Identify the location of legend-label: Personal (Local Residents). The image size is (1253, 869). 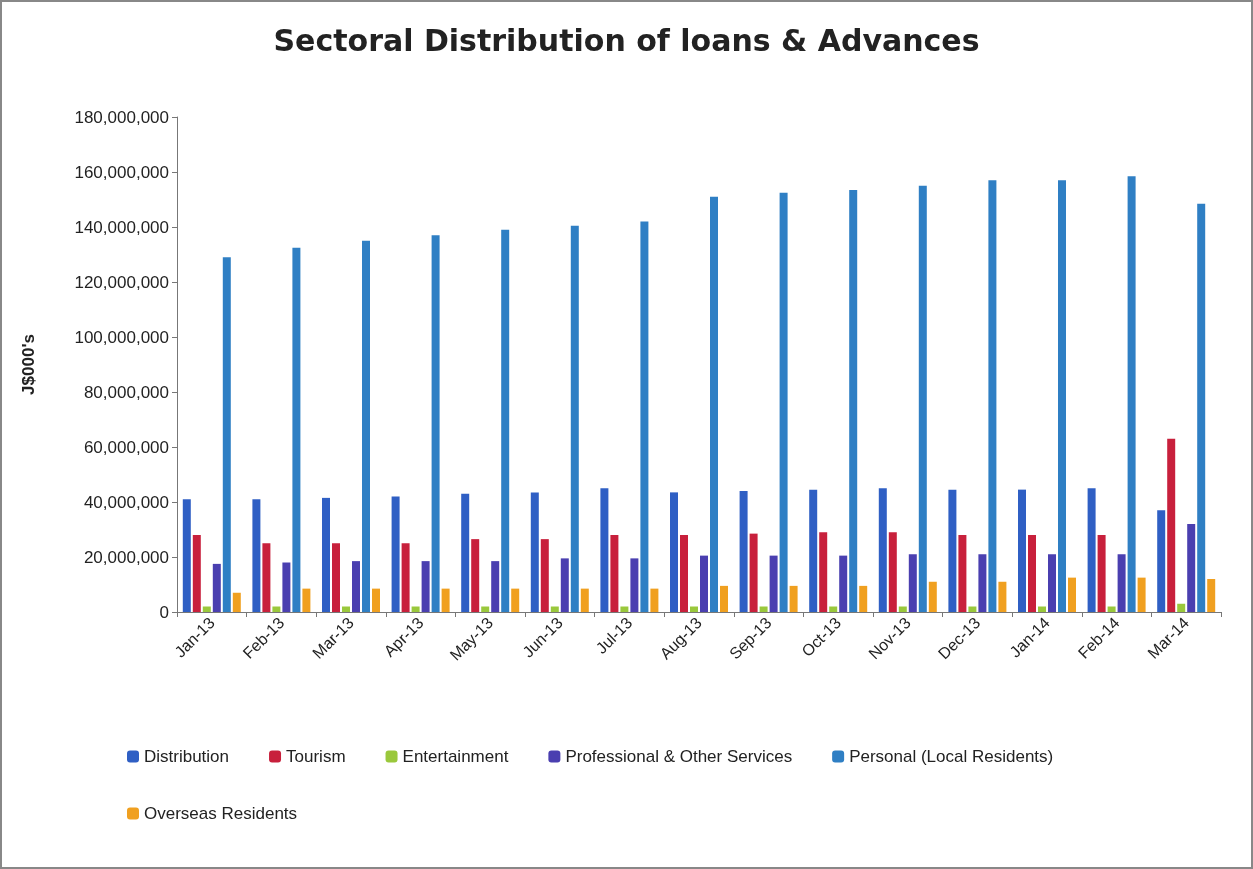
(951, 756).